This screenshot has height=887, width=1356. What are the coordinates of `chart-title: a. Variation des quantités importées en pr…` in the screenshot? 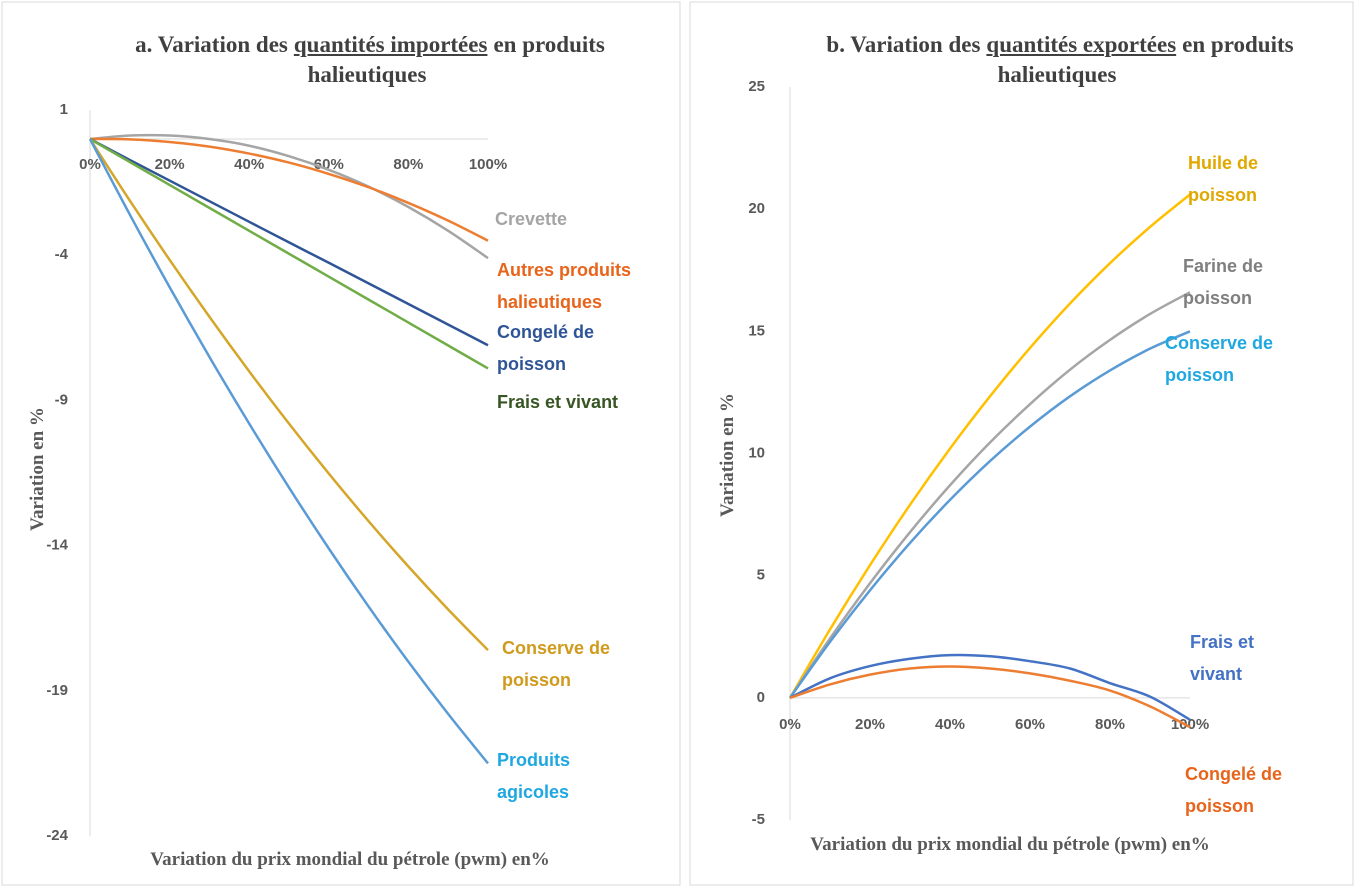 It's located at (370, 60).